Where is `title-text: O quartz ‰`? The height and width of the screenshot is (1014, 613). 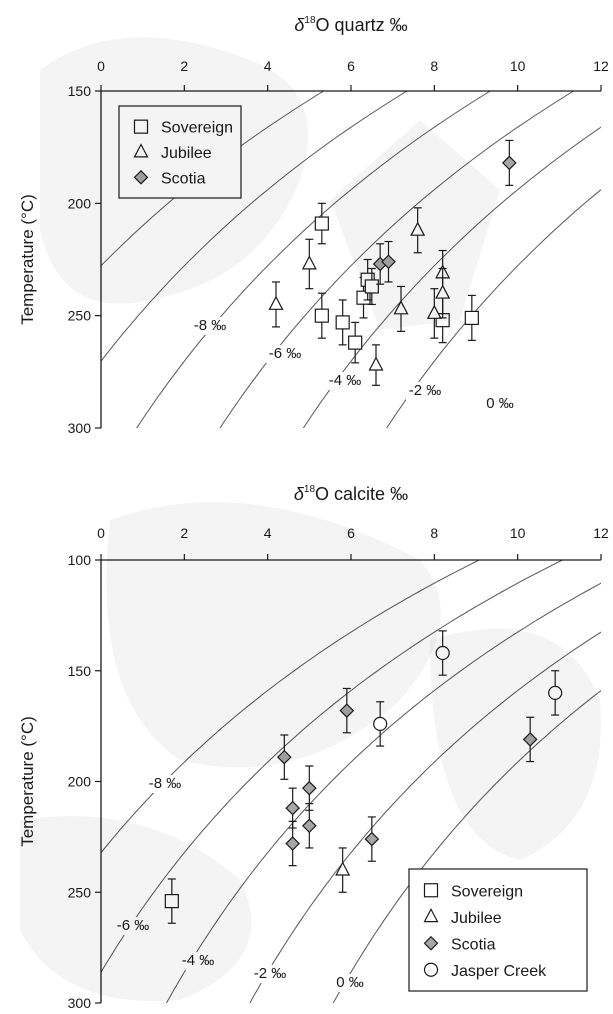 title-text: O quartz ‰ is located at coordinates (362, 25).